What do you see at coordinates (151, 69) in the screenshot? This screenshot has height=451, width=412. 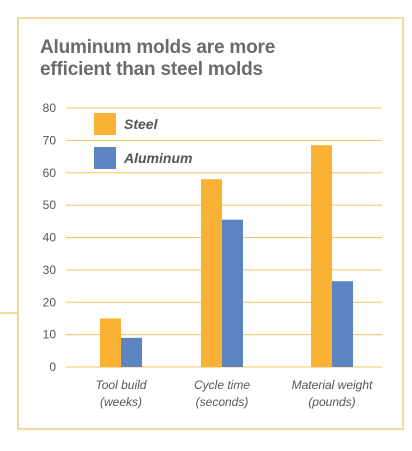 I see `chart-title-line-2: efficient than steel molds` at bounding box center [151, 69].